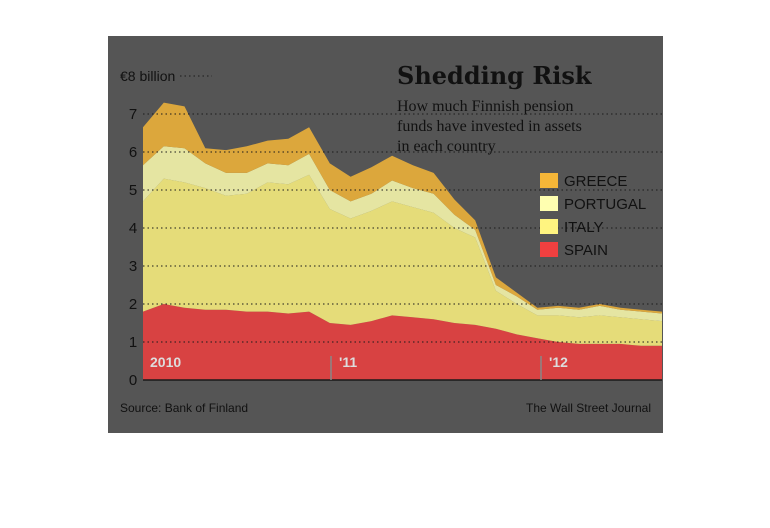 The height and width of the screenshot is (528, 770). Describe the element at coordinates (133, 380) in the screenshot. I see `y-tick-0: 0` at that location.